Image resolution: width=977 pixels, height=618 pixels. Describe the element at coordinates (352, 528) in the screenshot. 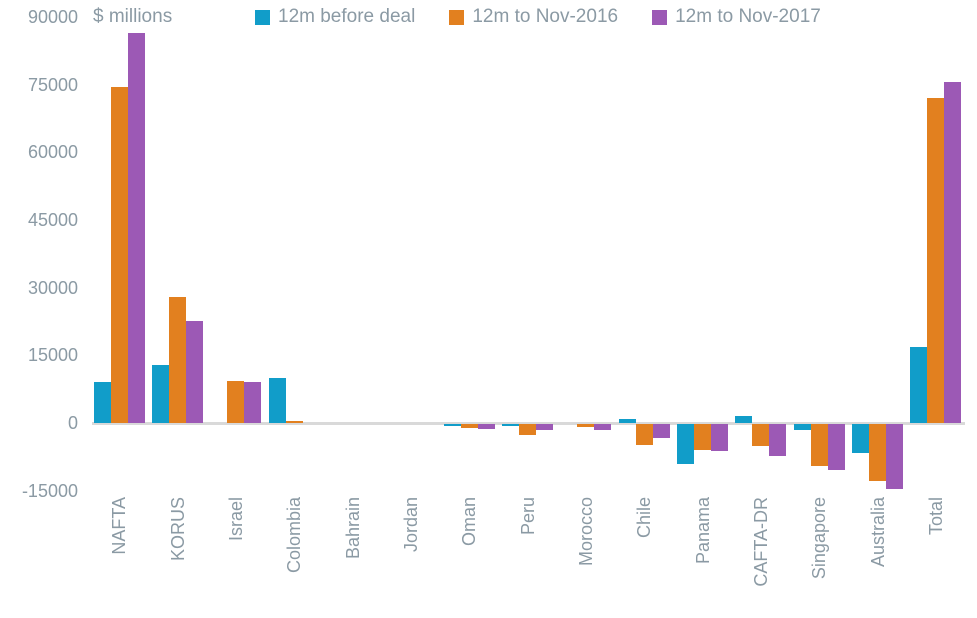

I see `x-category-label-bahrain: Bahrain` at that location.